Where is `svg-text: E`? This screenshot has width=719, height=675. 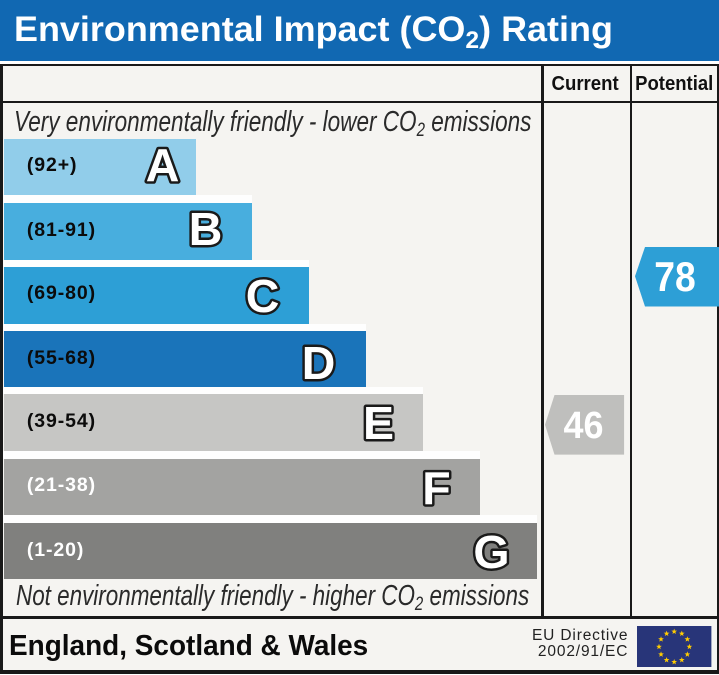
svg-text: E is located at coordinates (377, 423).